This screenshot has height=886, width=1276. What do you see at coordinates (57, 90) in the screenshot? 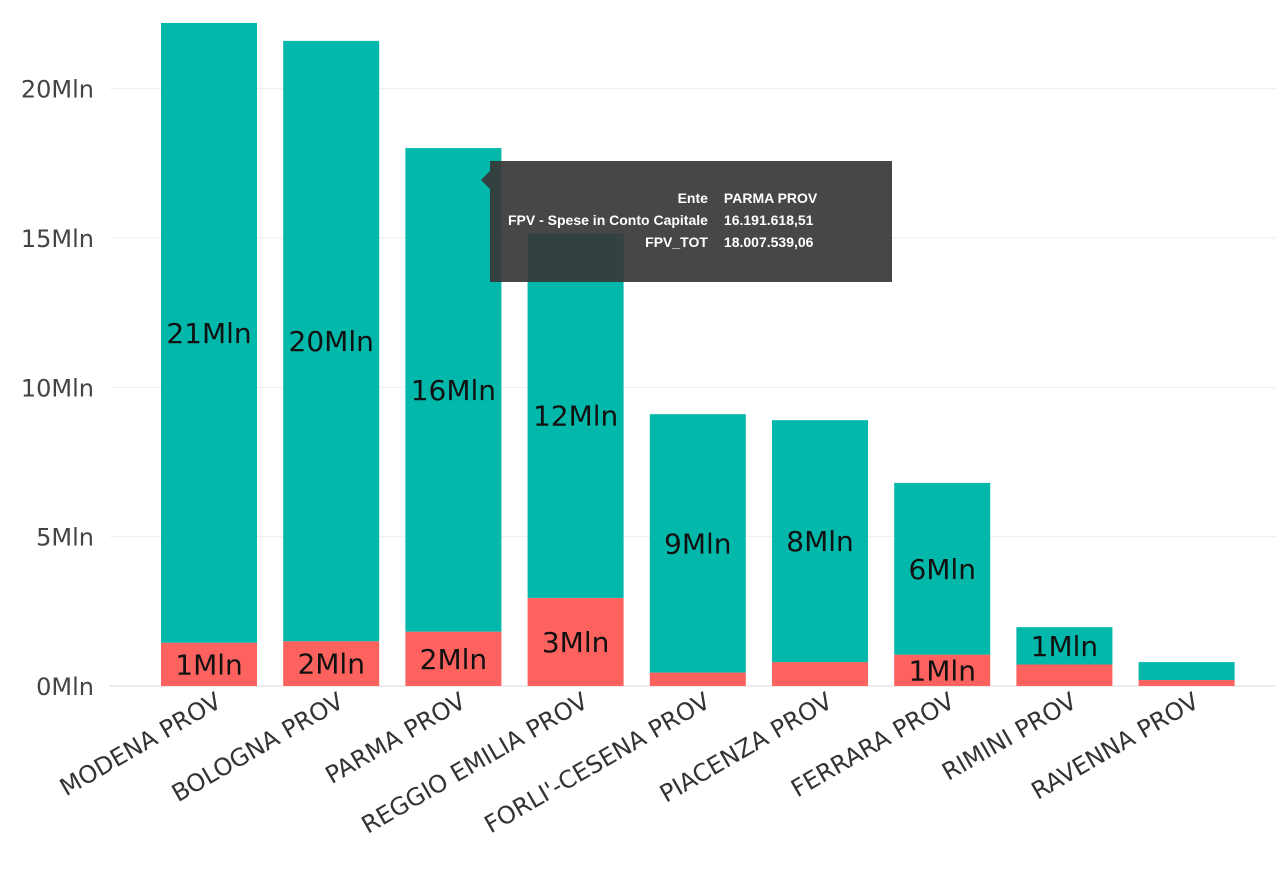
I see `y-tick-label: 20Mln` at bounding box center [57, 90].